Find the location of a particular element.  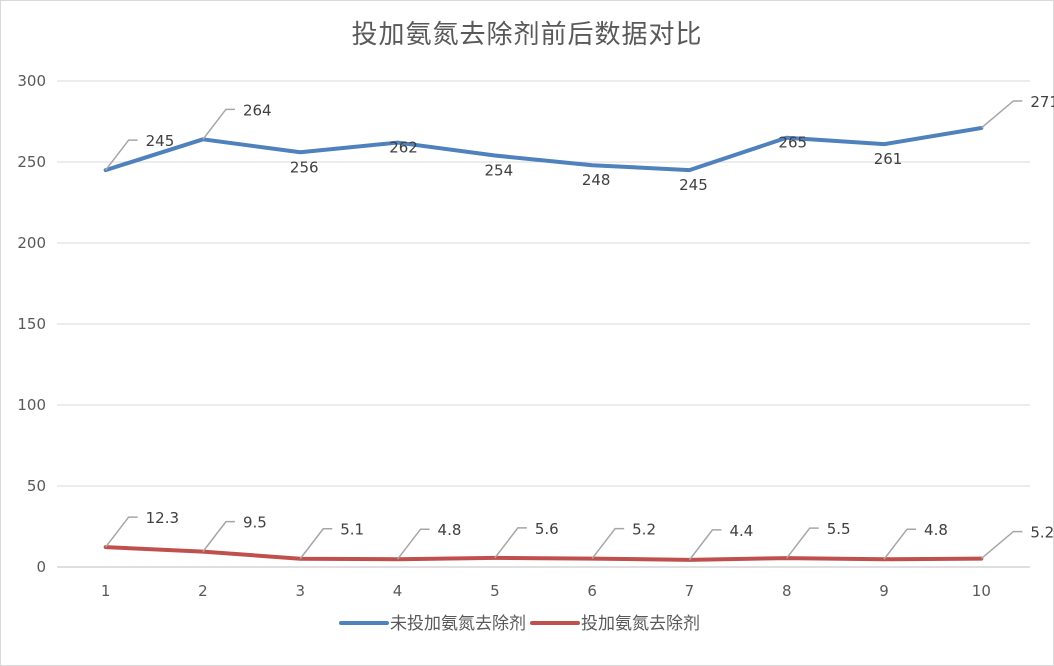

data-label: 5.1 is located at coordinates (352, 530).